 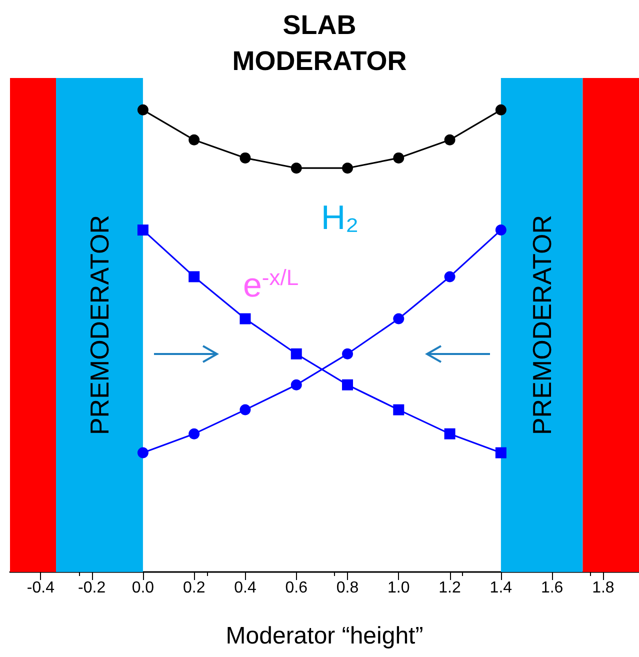 I want to click on x-tick-label: -0.4, so click(x=40, y=588).